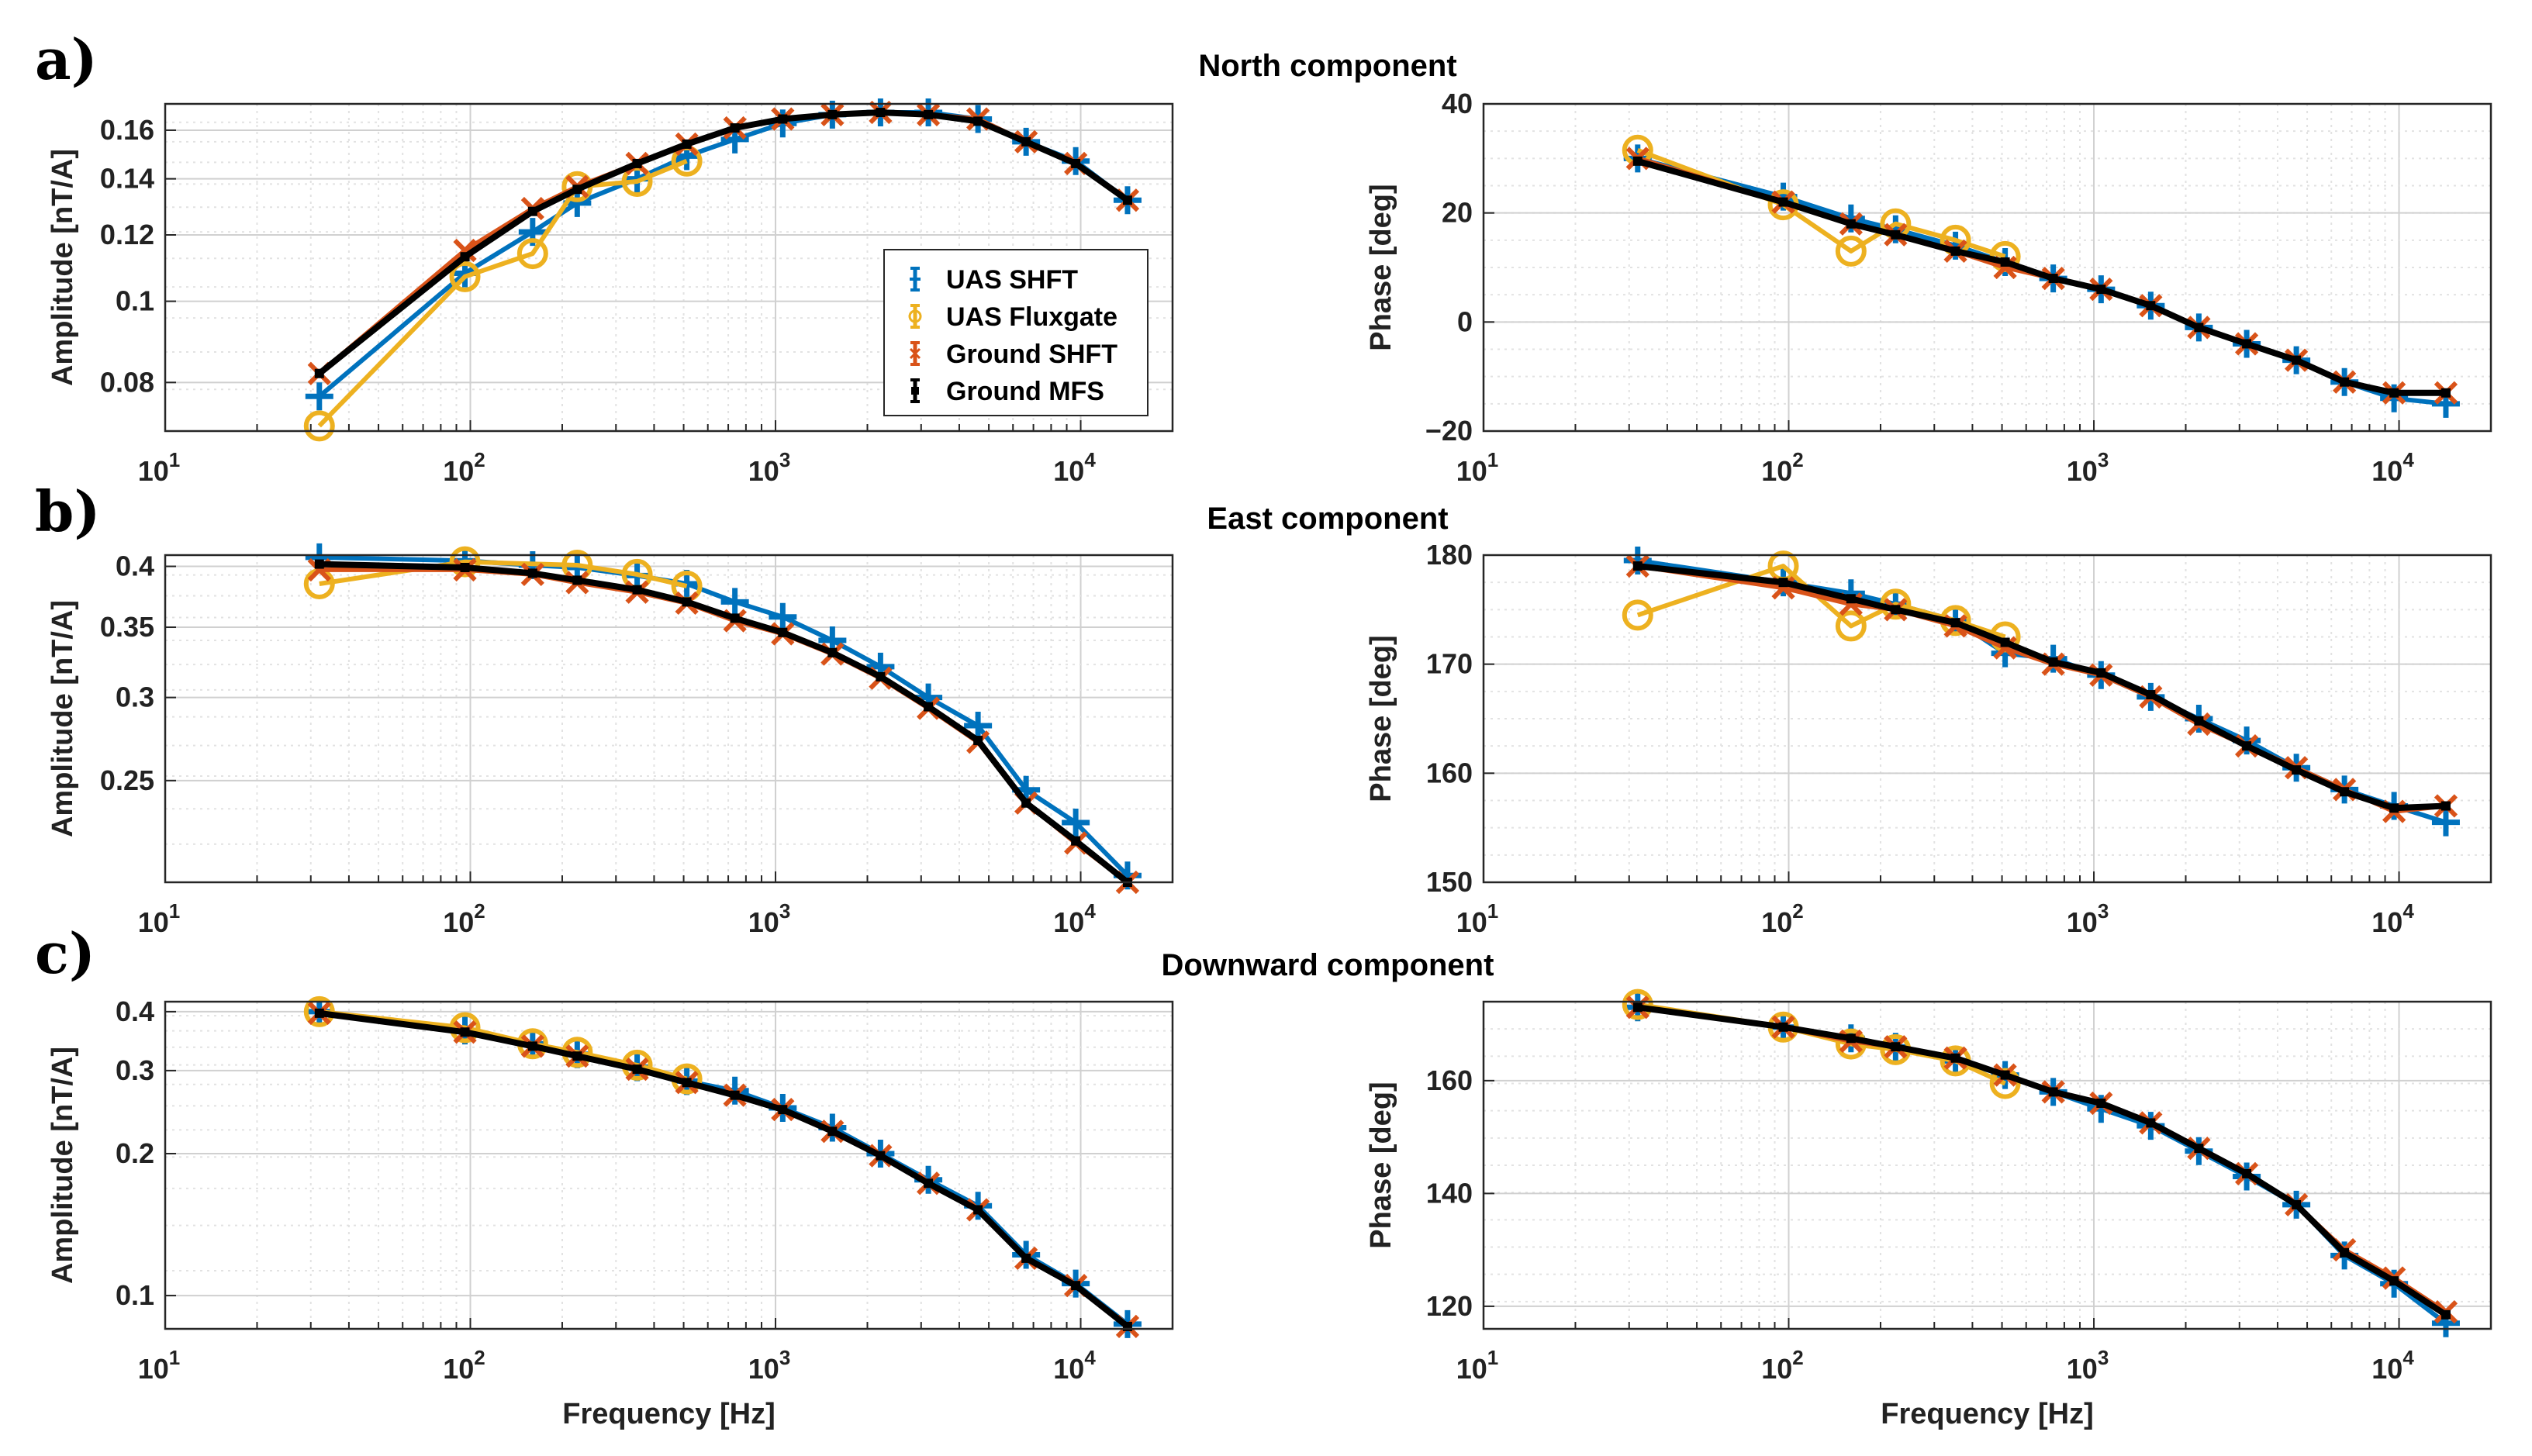 Image resolution: width=2532 pixels, height=1456 pixels. What do you see at coordinates (127, 179) in the screenshot?
I see `y-tick-label: 0.14` at bounding box center [127, 179].